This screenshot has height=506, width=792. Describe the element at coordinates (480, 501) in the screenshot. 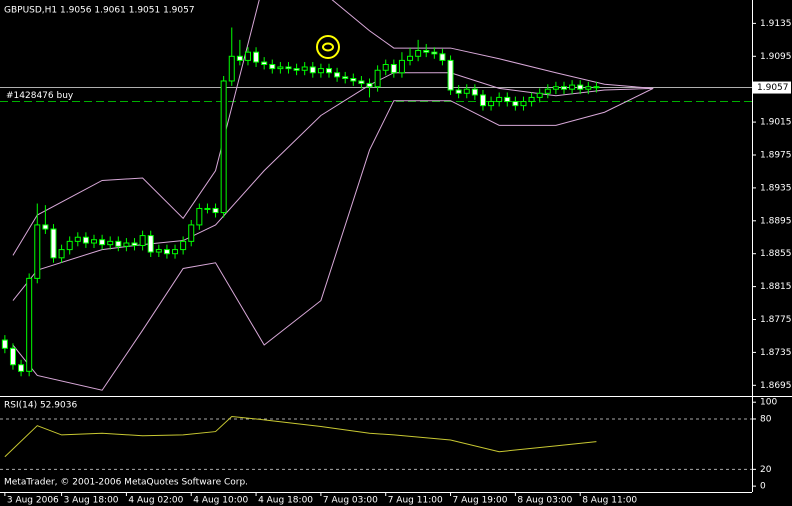

I see `x-tick-label: 7 Aug 19:00` at that location.